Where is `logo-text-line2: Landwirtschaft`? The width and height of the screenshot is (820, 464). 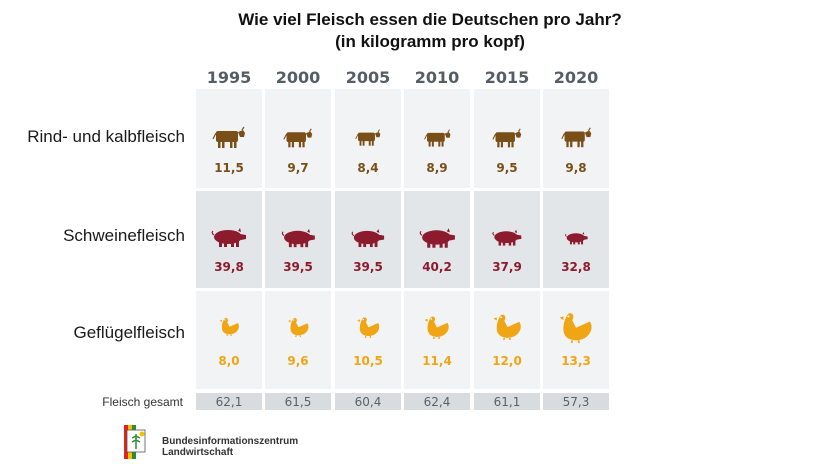 logo-text-line2: Landwirtschaft is located at coordinates (198, 452).